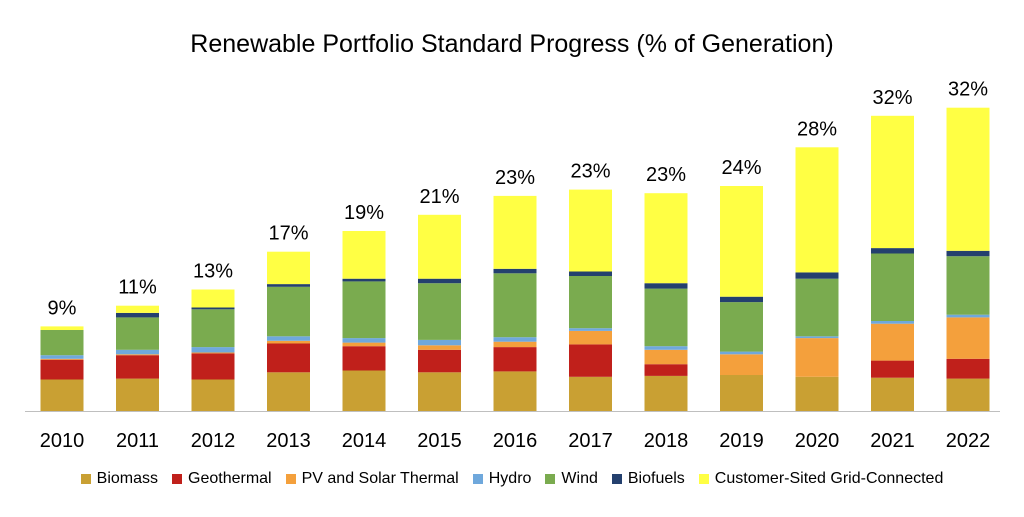 This screenshot has height=517, width=1024. Describe the element at coordinates (741, 168) in the screenshot. I see `total-label-2019: 24%` at that location.